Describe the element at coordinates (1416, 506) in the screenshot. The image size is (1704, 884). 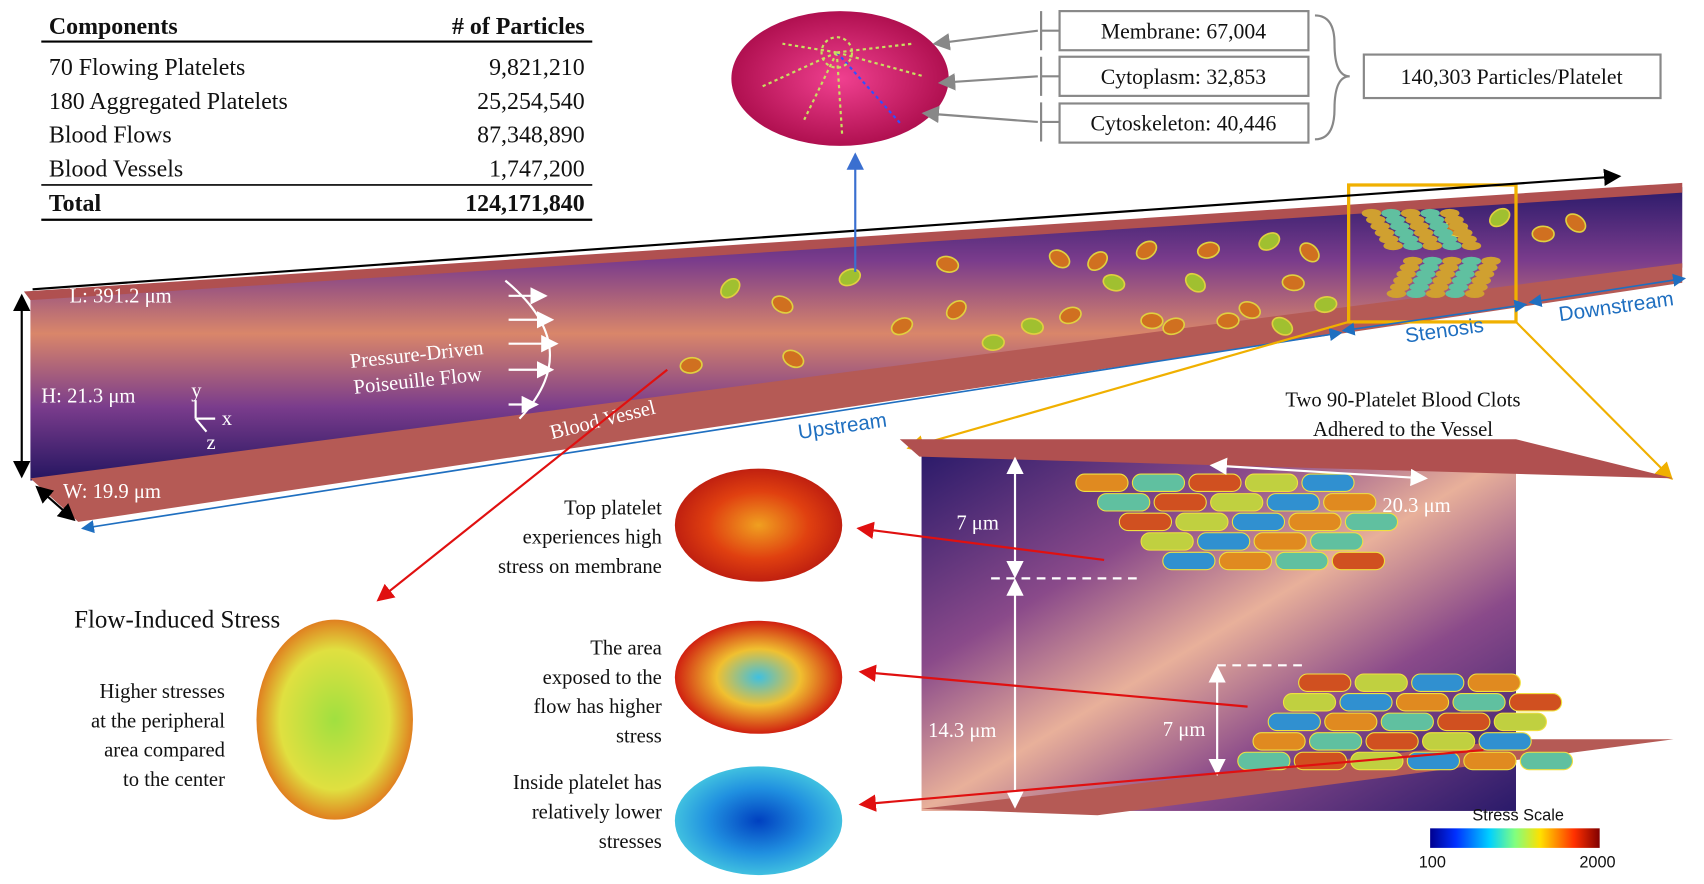
I see `dimension-label: 20.3 μm` at that location.